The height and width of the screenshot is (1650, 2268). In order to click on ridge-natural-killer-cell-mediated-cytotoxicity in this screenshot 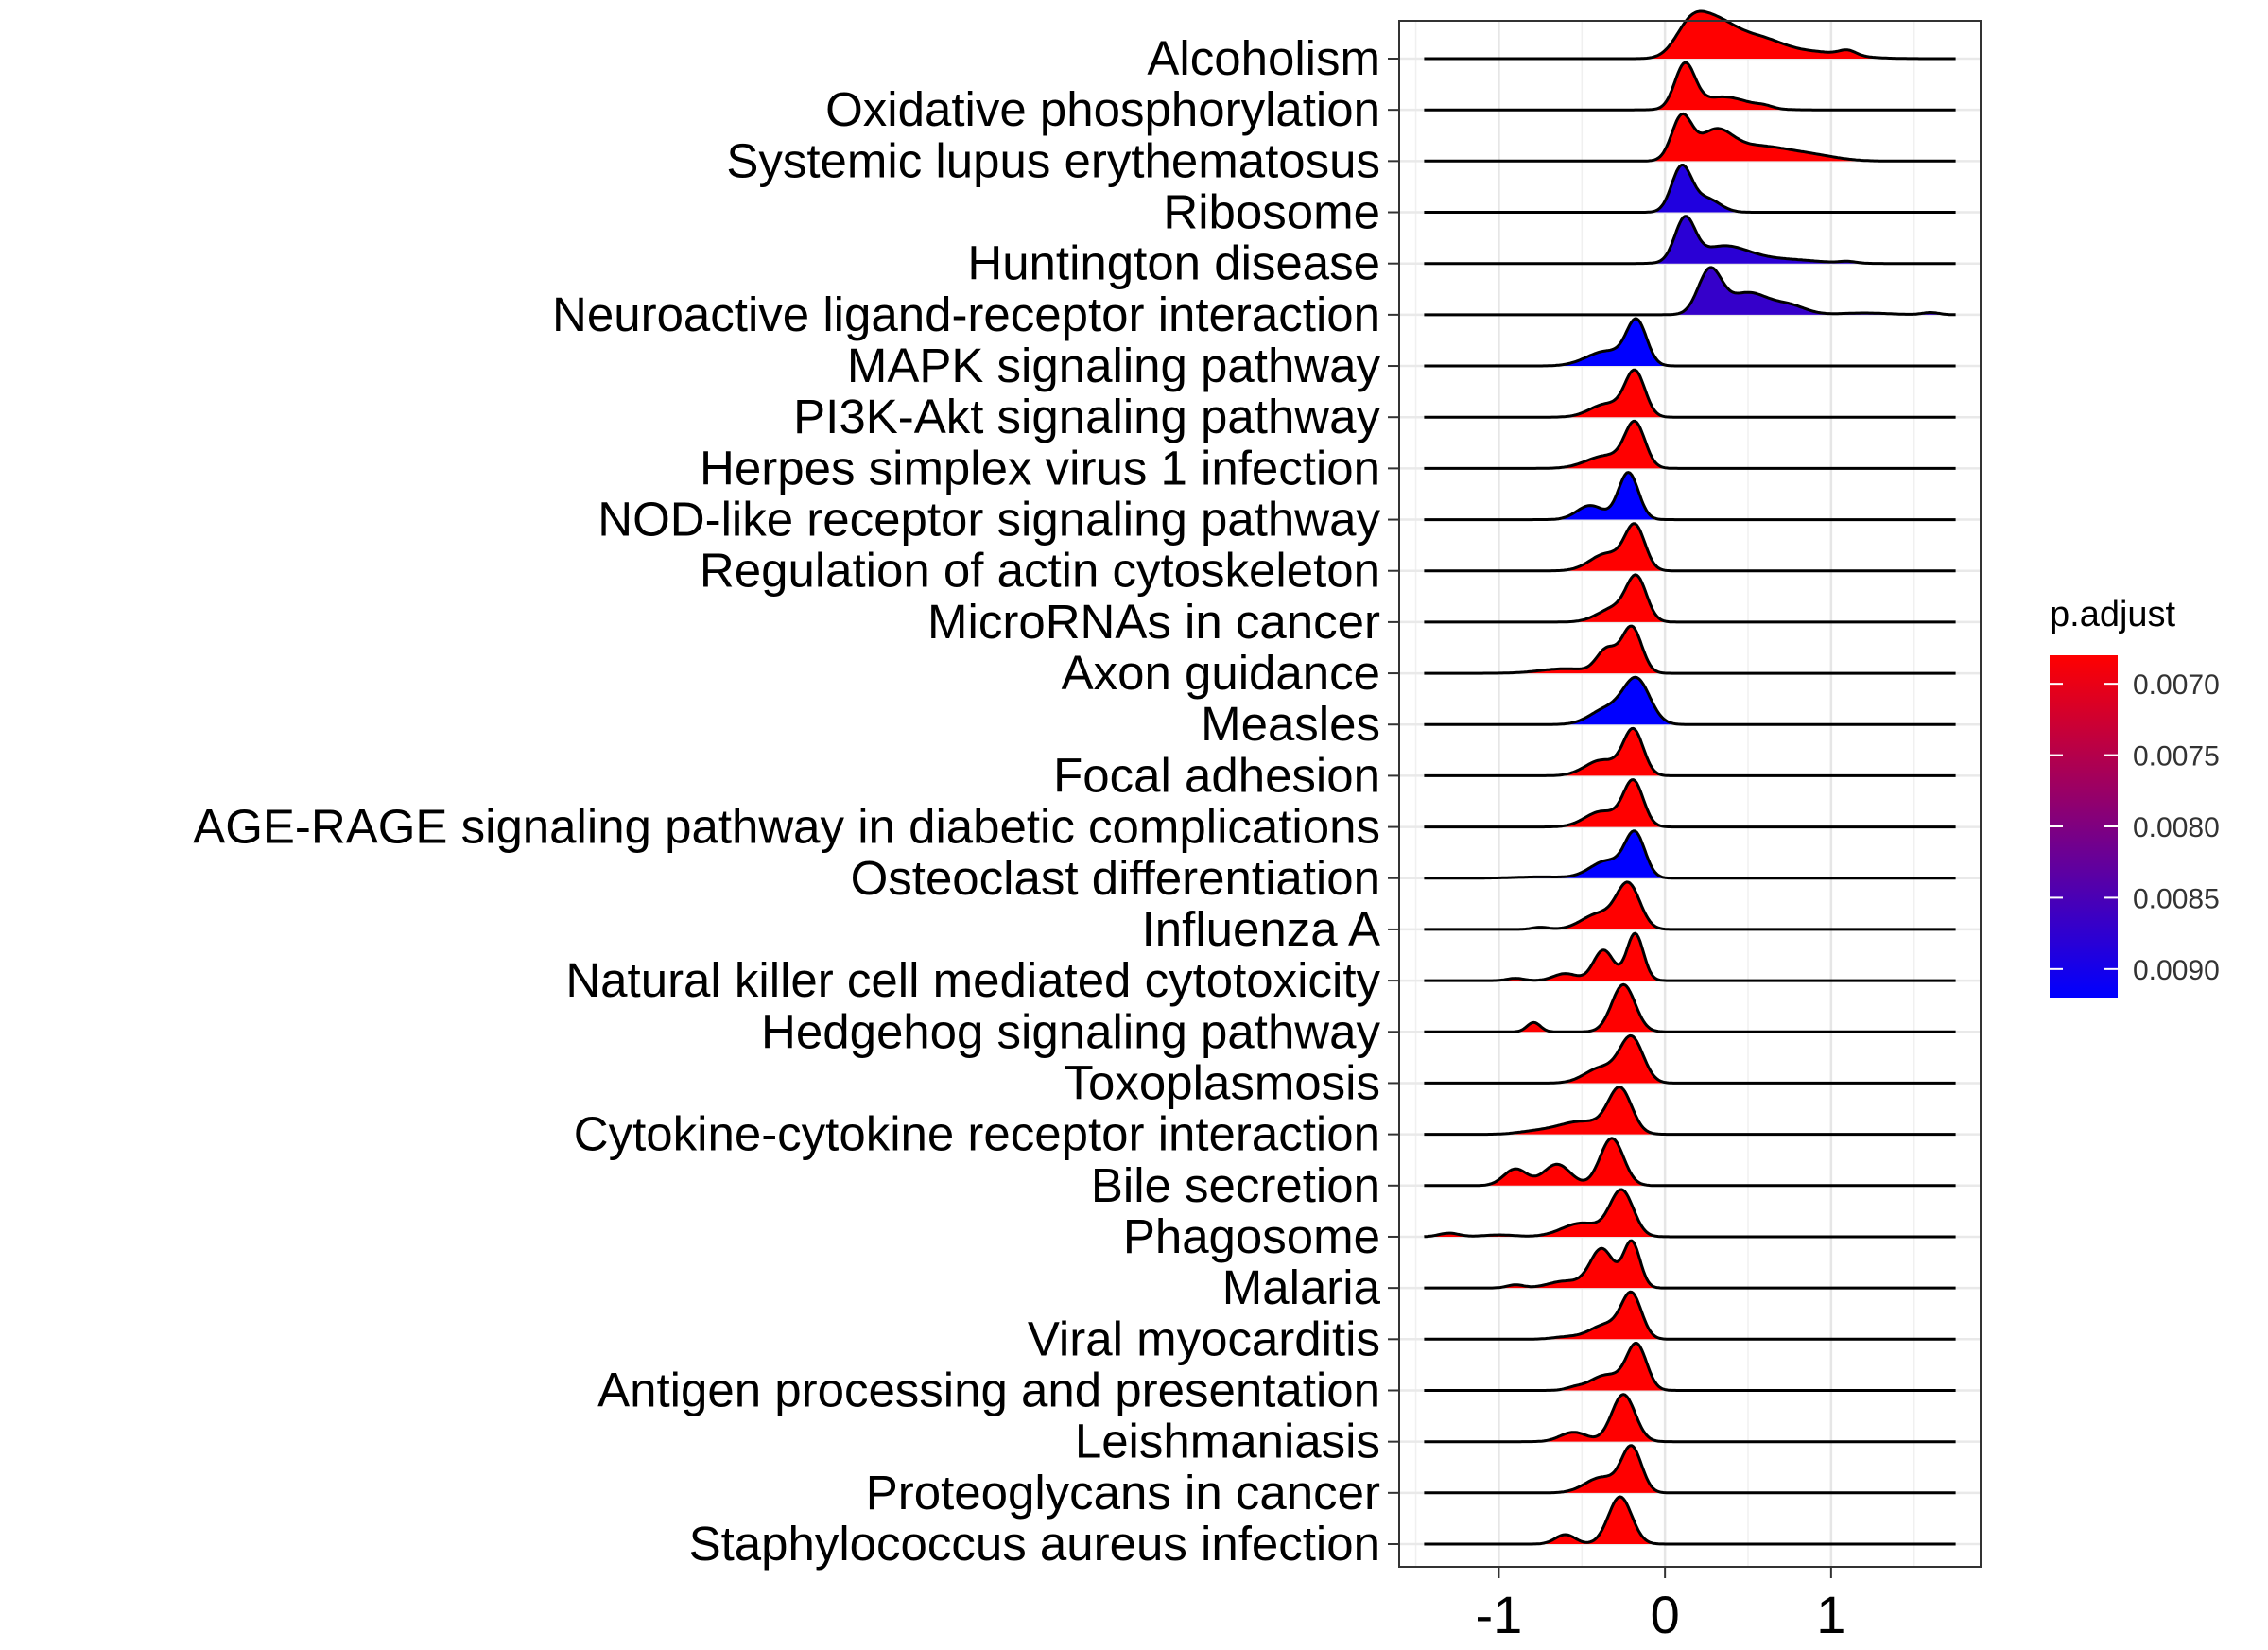, I will do `click(1690, 956)`.